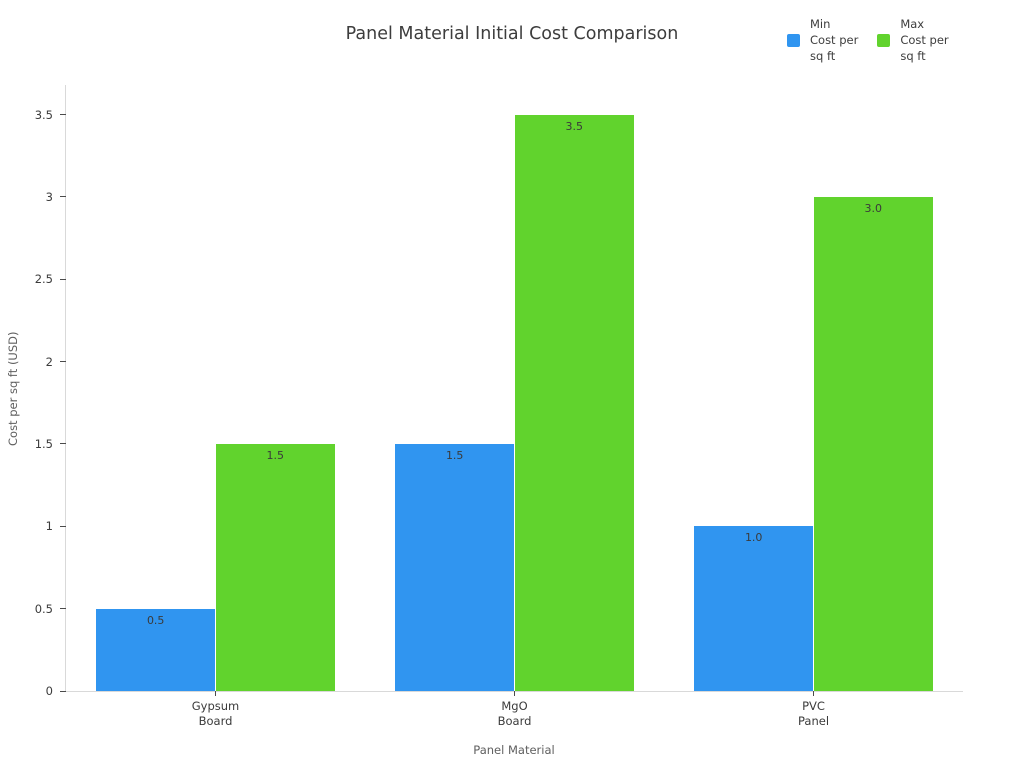 This screenshot has height=768, width=1024. Describe the element at coordinates (43, 279) in the screenshot. I see `y-axis-tick-label: 2.5` at that location.